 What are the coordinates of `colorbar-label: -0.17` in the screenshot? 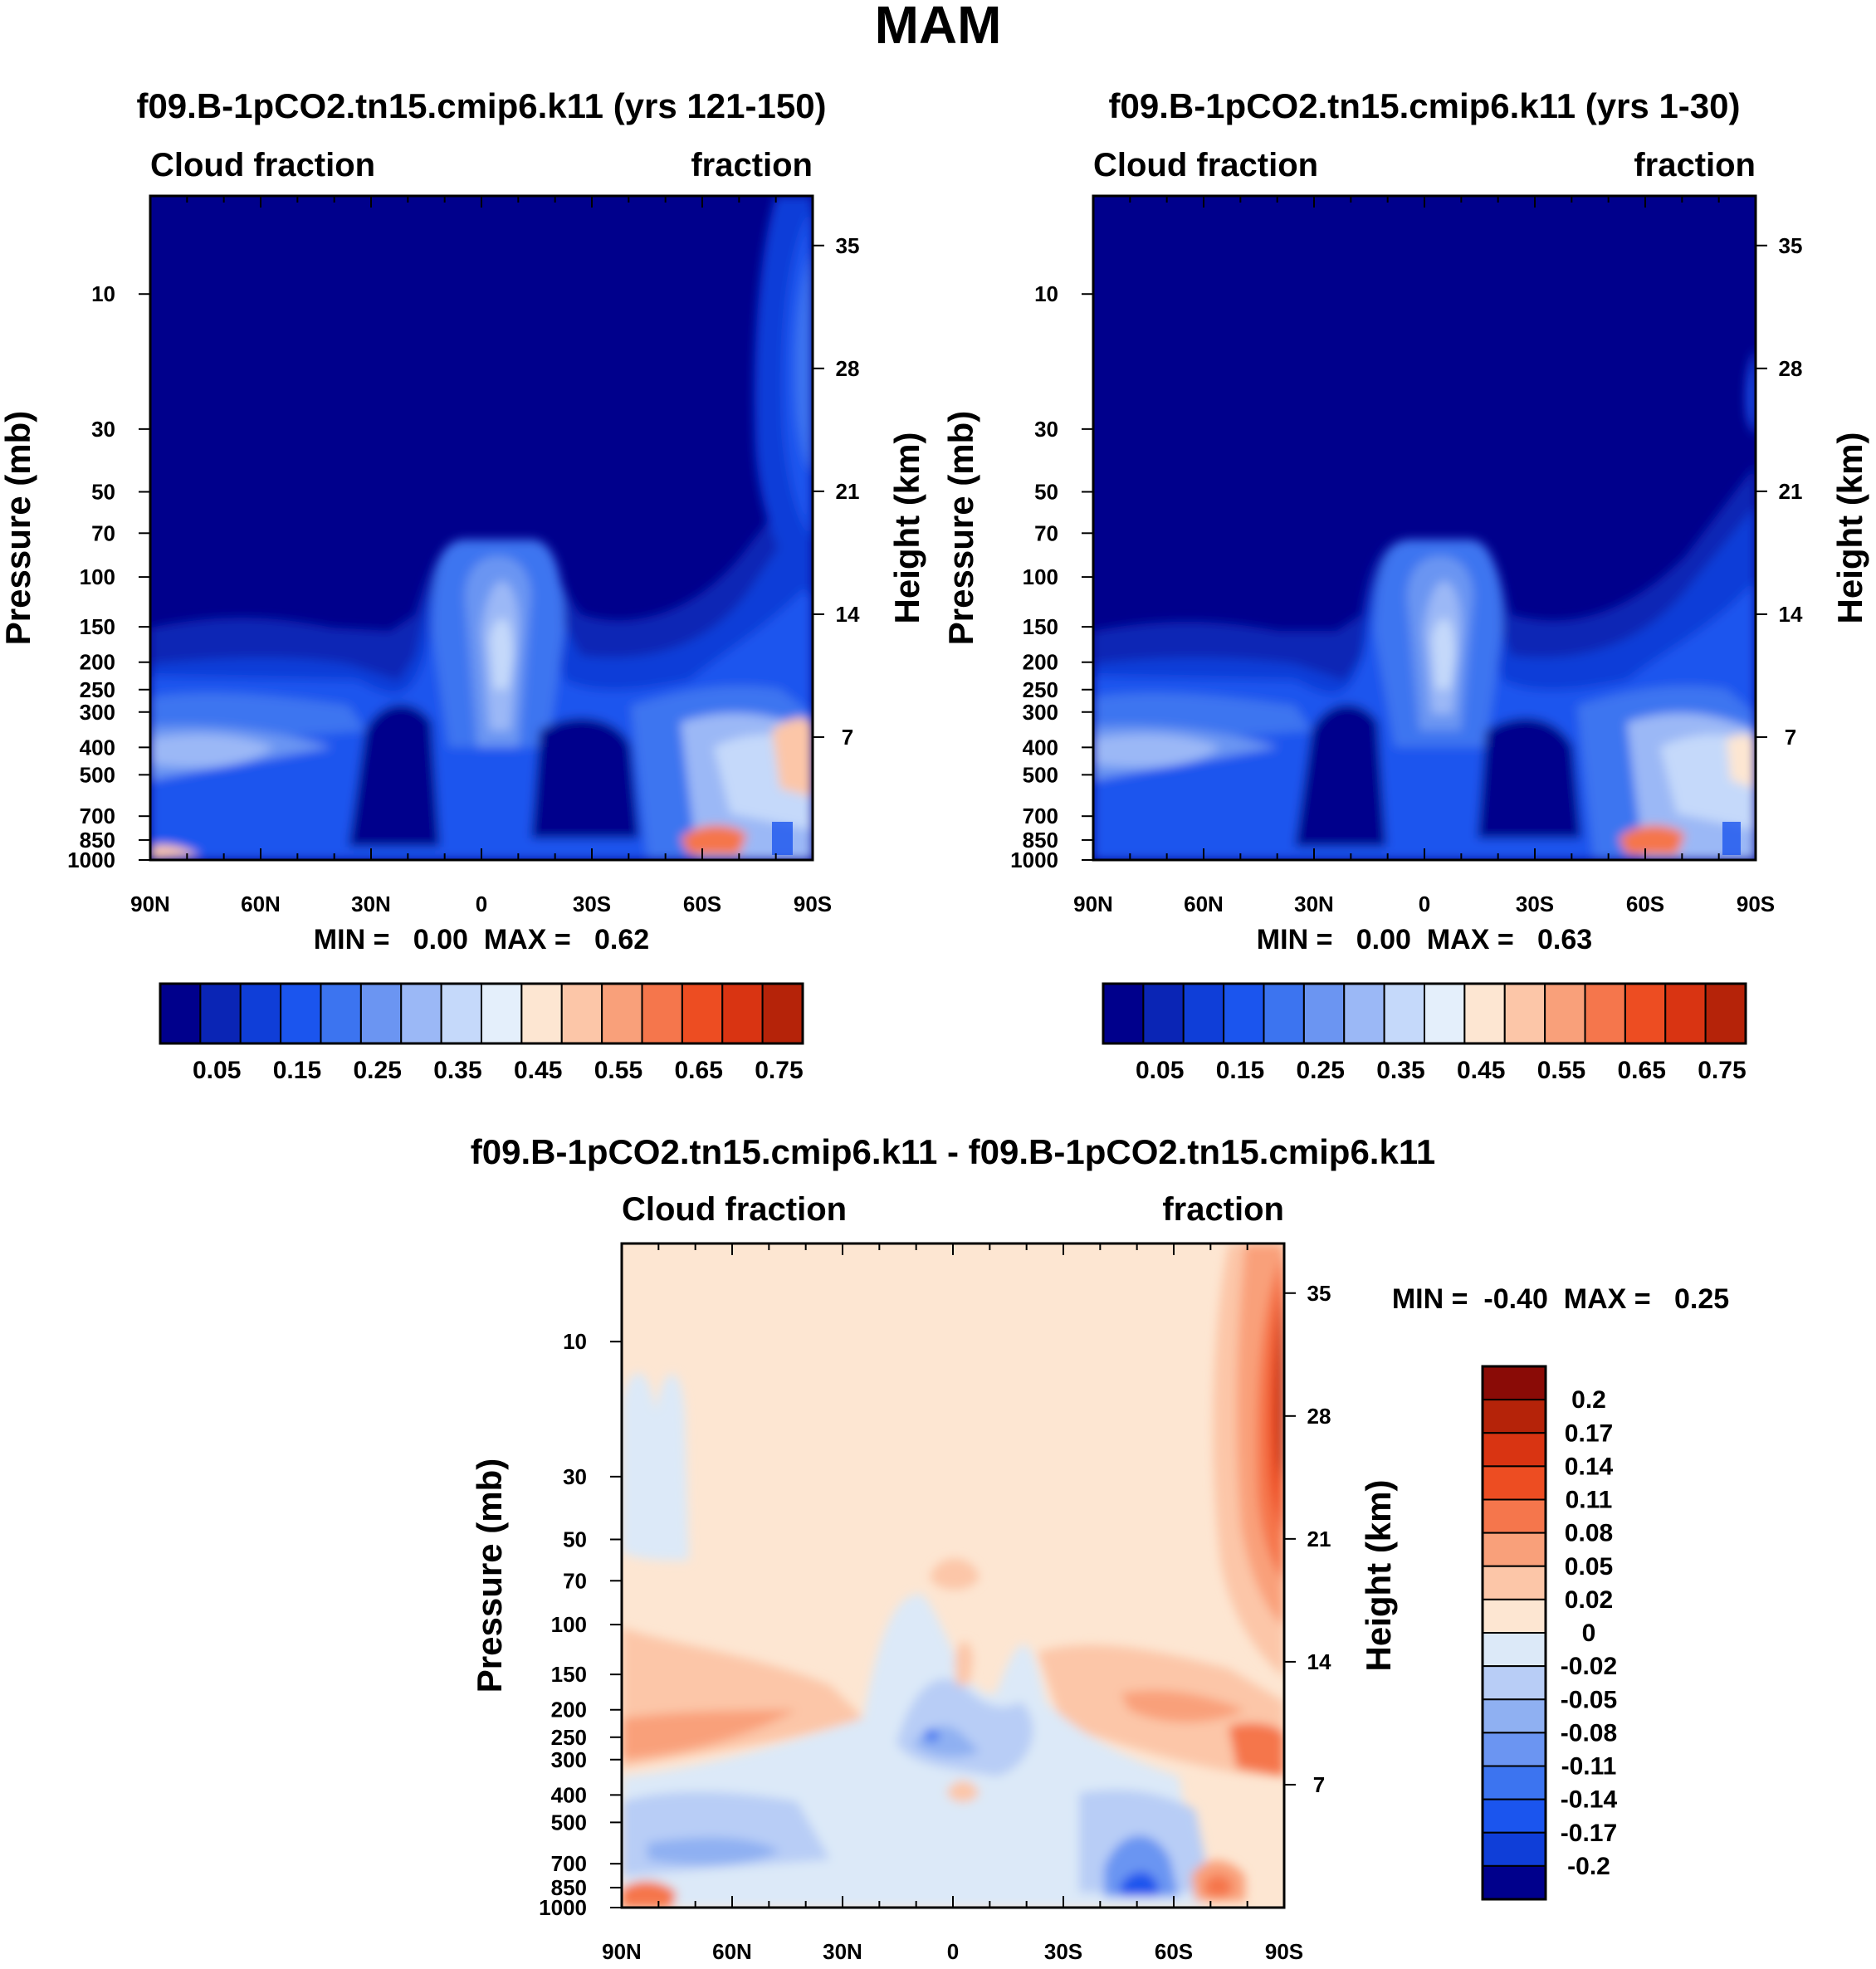 It's located at (1589, 1834).